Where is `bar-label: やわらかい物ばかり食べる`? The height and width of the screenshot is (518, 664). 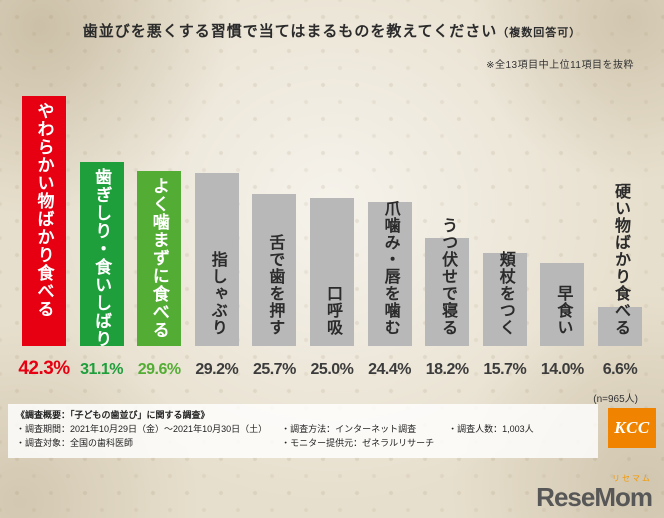
bar-label: やわらかい物ばかり食べる is located at coordinates (44, 210).